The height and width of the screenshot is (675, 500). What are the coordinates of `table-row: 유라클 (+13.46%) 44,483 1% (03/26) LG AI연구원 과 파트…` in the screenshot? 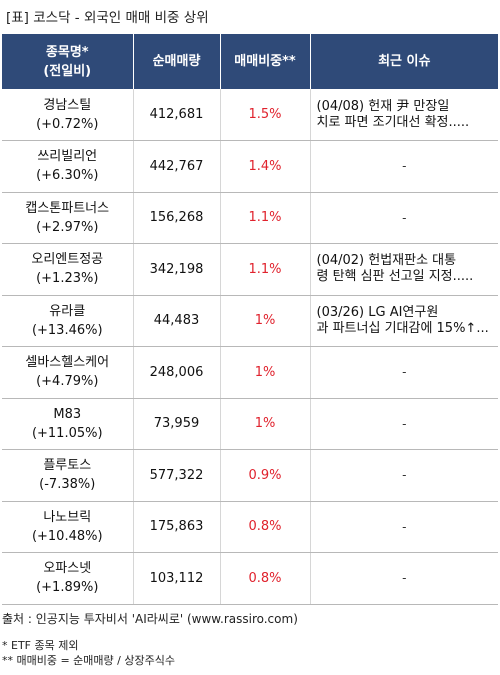 It's located at (250, 321).